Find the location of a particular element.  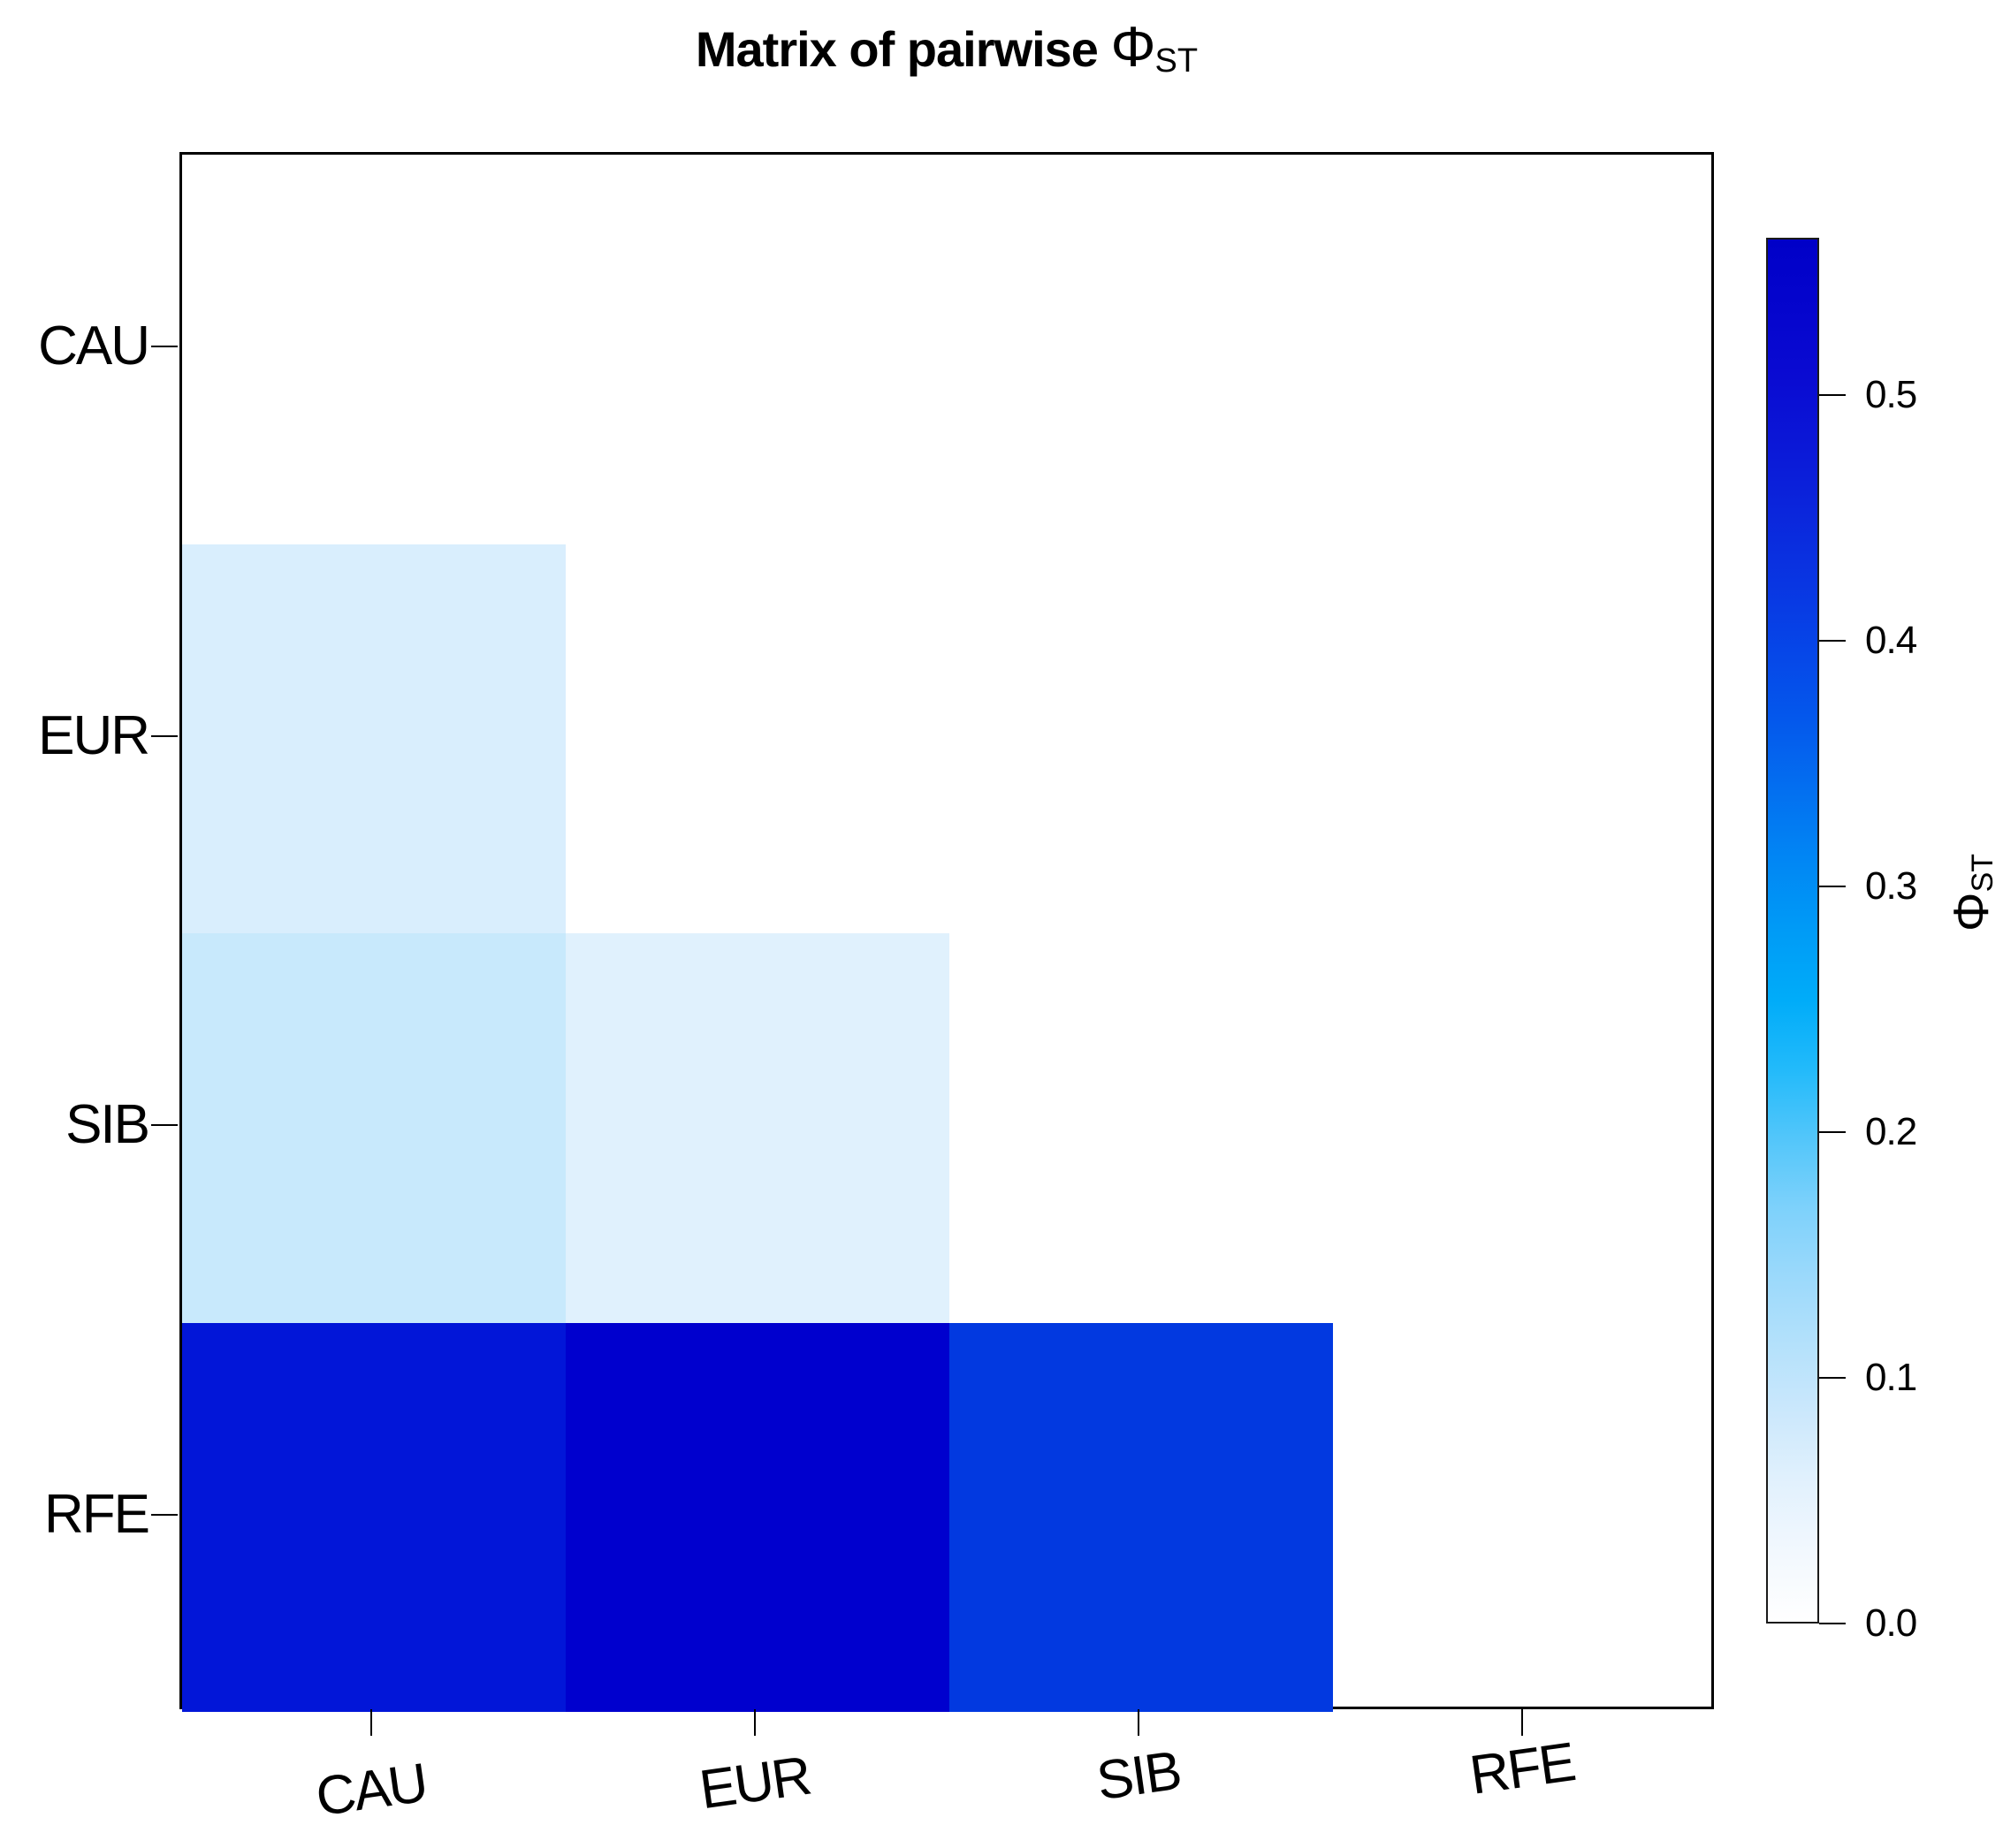

colorbar-phi-subscript: ST is located at coordinates (1982, 873).